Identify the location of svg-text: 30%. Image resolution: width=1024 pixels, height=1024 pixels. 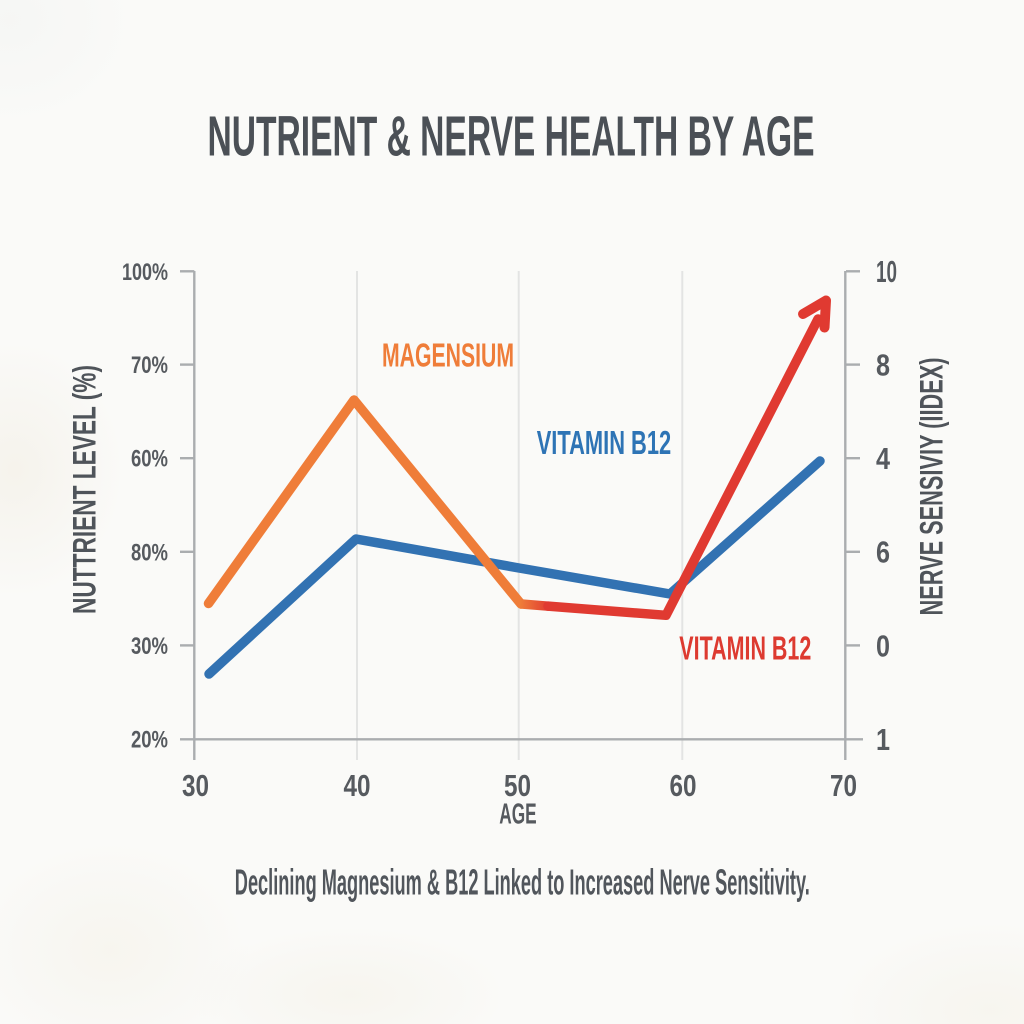
(149, 646).